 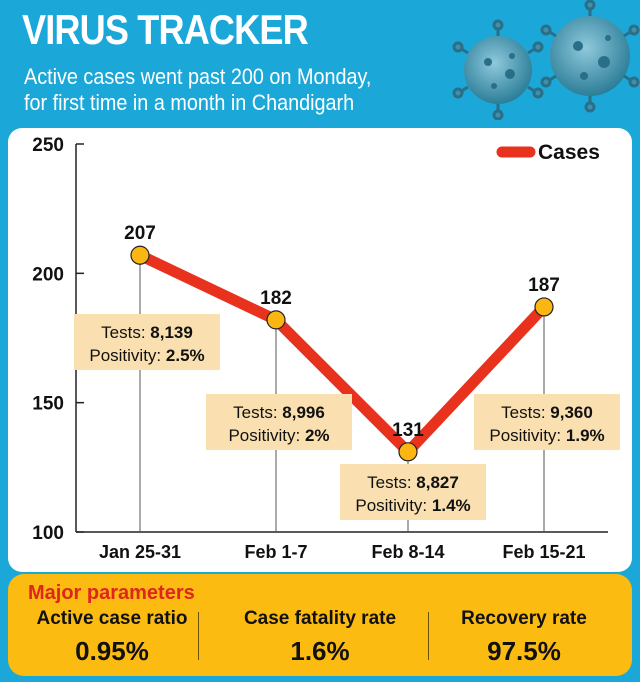 I want to click on annotation-tests: Tests: 8,996, so click(x=279, y=412).